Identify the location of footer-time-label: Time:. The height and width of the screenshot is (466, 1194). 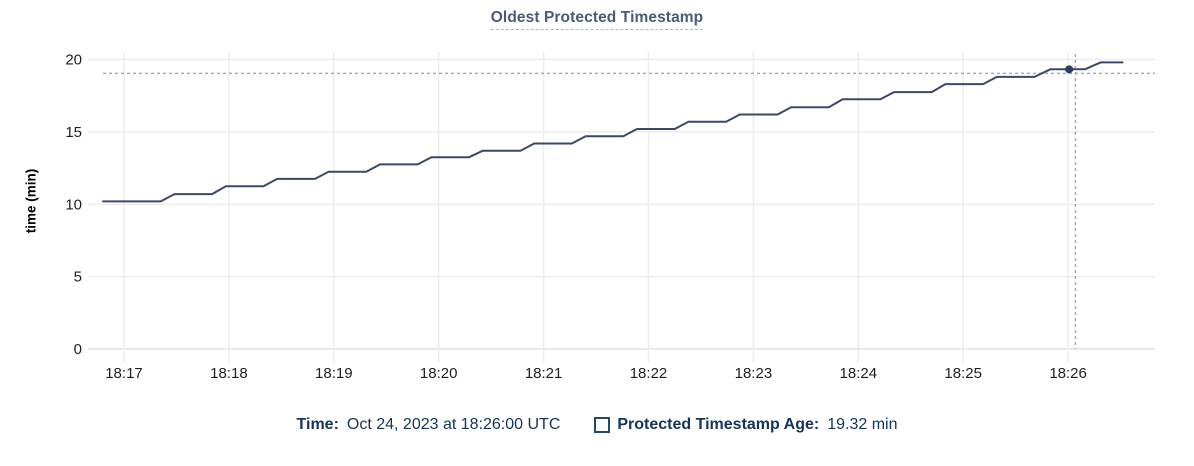
(317, 424).